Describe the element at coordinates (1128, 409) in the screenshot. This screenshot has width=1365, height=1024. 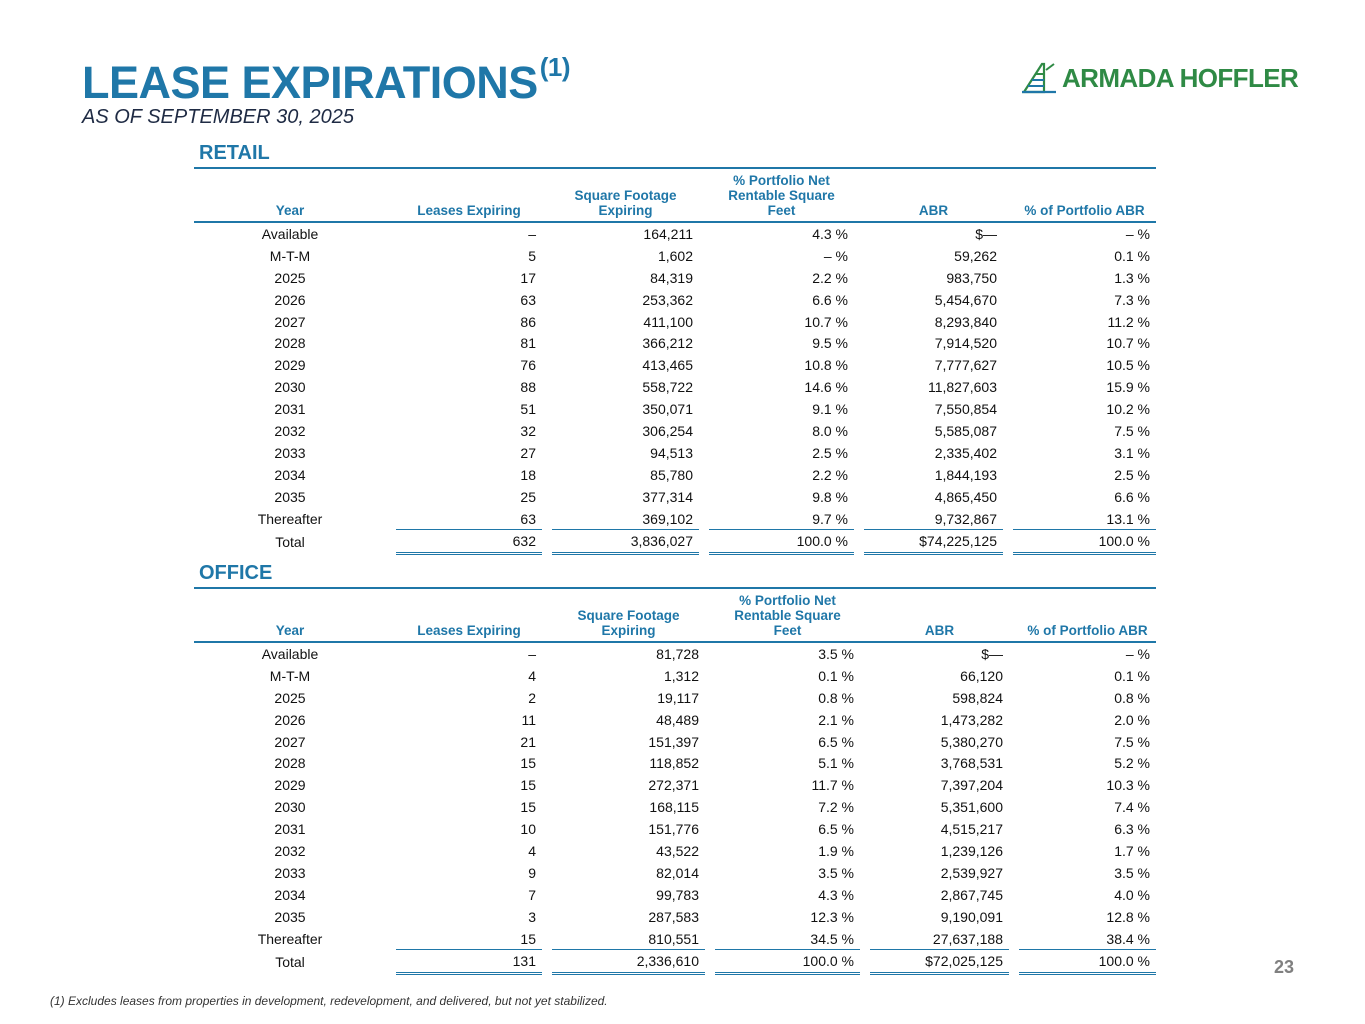
I see `cell-pct-abr: 10.2 %` at that location.